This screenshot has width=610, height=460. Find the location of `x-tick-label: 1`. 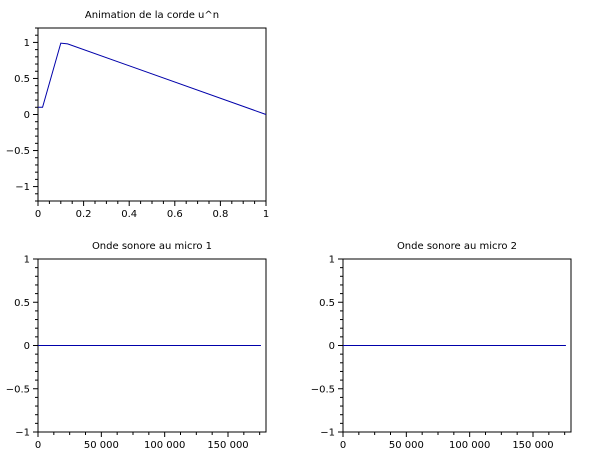

x-tick-label: 1 is located at coordinates (266, 214).